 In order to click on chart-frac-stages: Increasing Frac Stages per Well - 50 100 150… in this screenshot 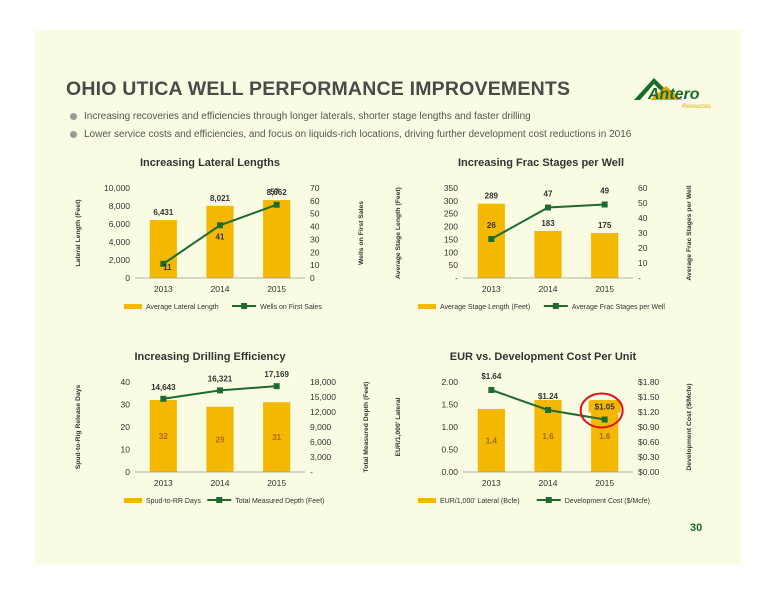, I will do `click(544, 234)`.